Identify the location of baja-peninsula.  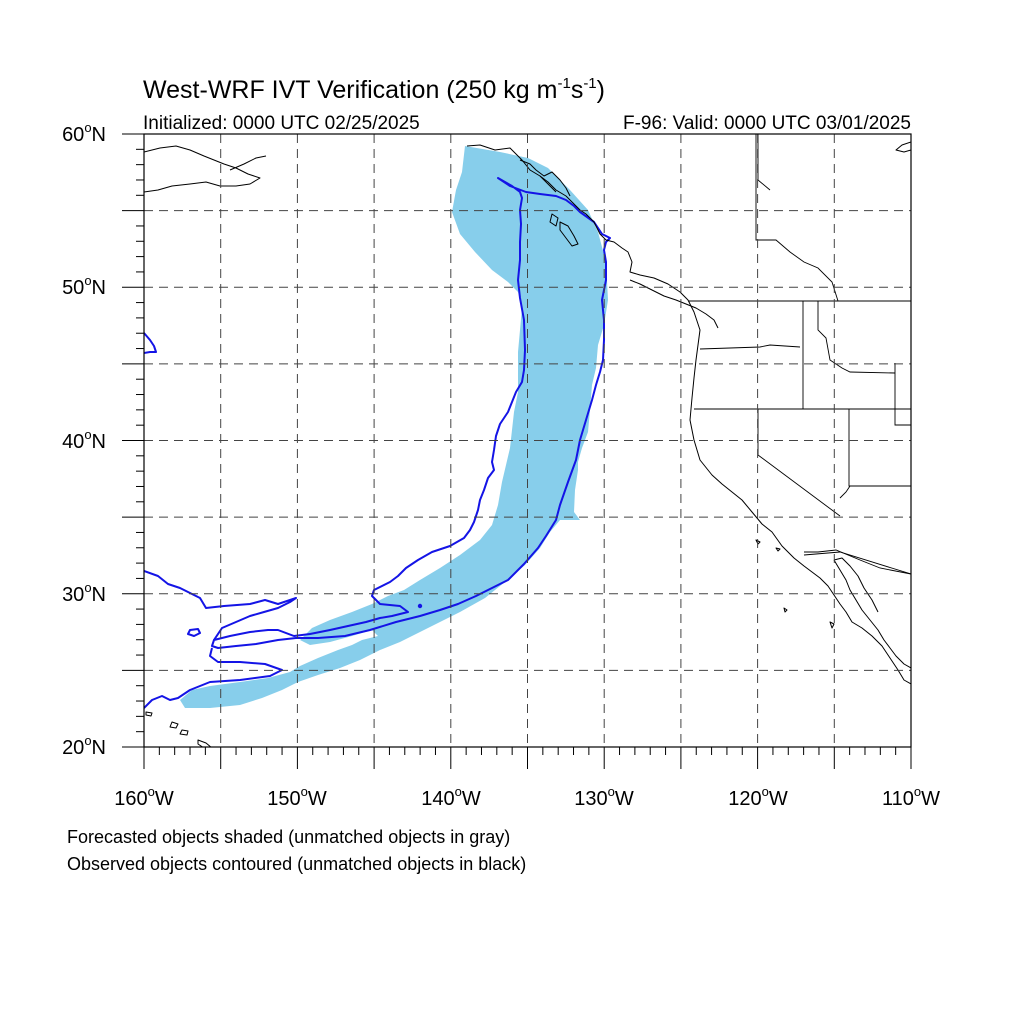
(872, 613).